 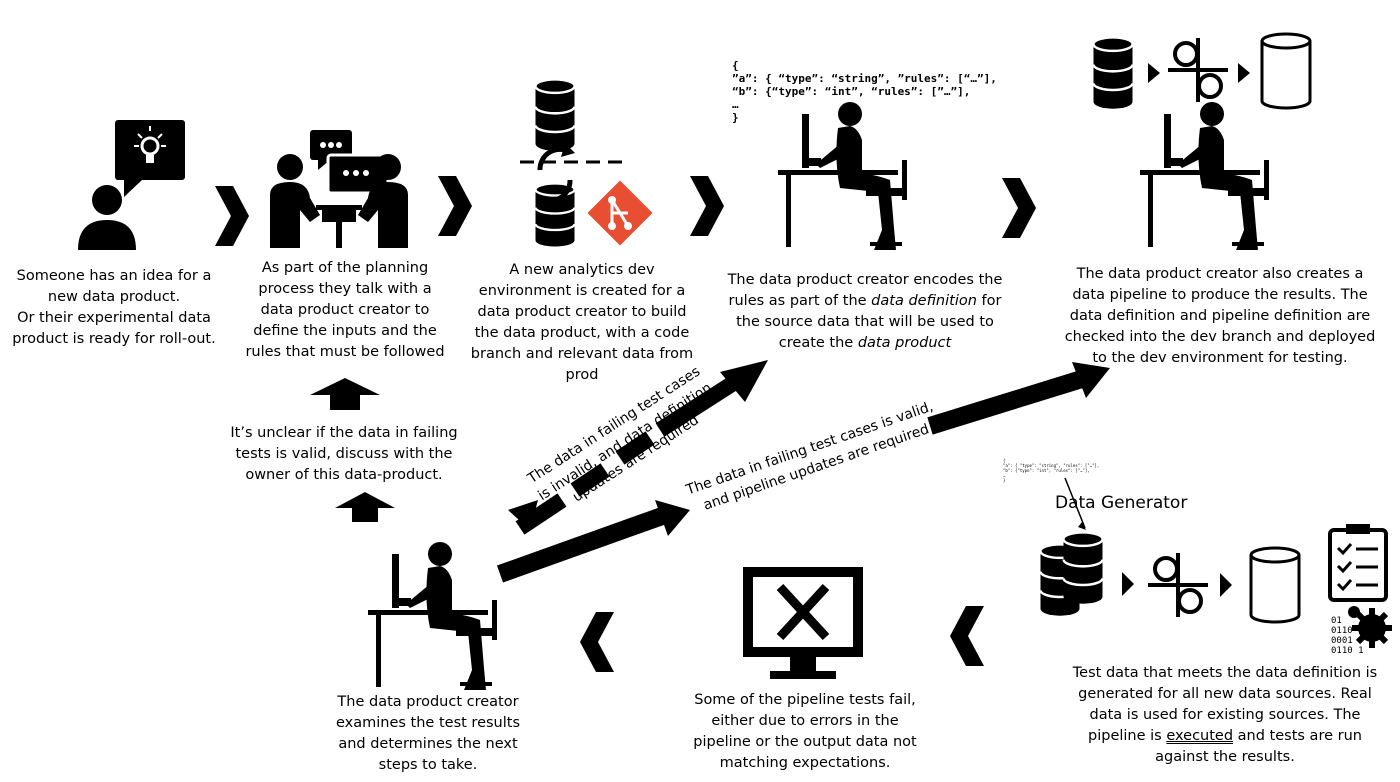 I want to click on test-pipeline-icon, so click(x=1170, y=550).